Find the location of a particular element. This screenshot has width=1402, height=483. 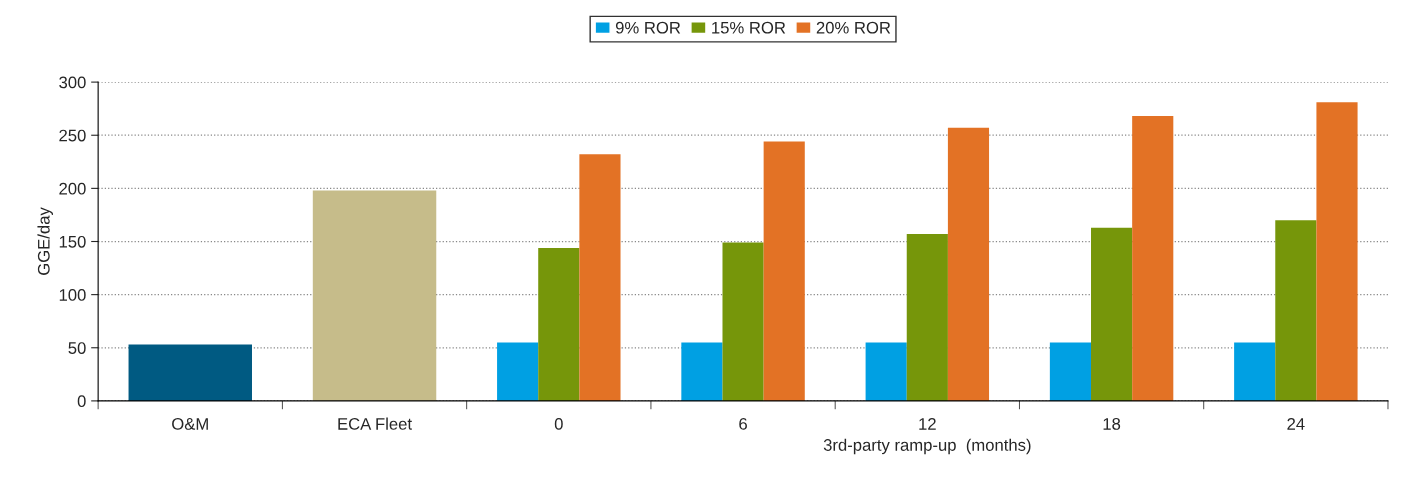

legend-label: 15% ROR is located at coordinates (749, 27).